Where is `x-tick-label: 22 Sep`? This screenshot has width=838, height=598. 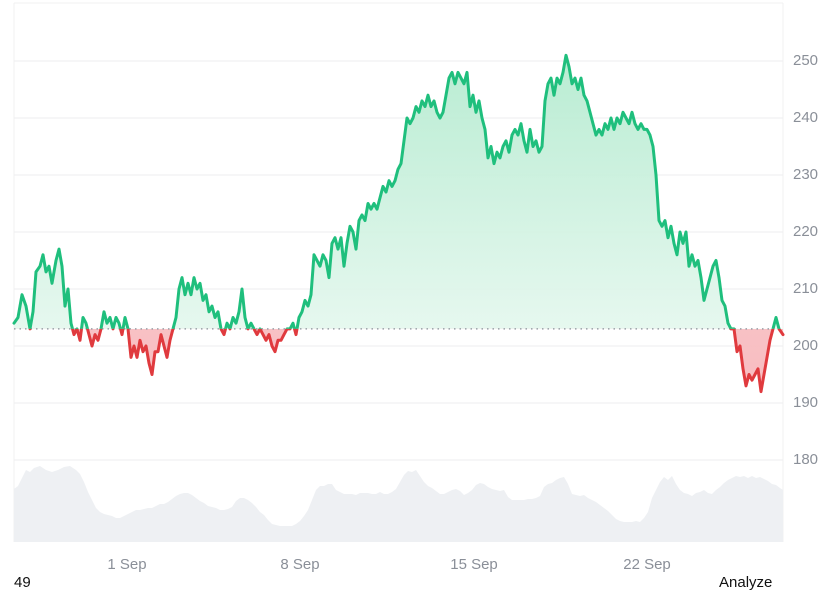
x-tick-label: 22 Sep is located at coordinates (647, 564).